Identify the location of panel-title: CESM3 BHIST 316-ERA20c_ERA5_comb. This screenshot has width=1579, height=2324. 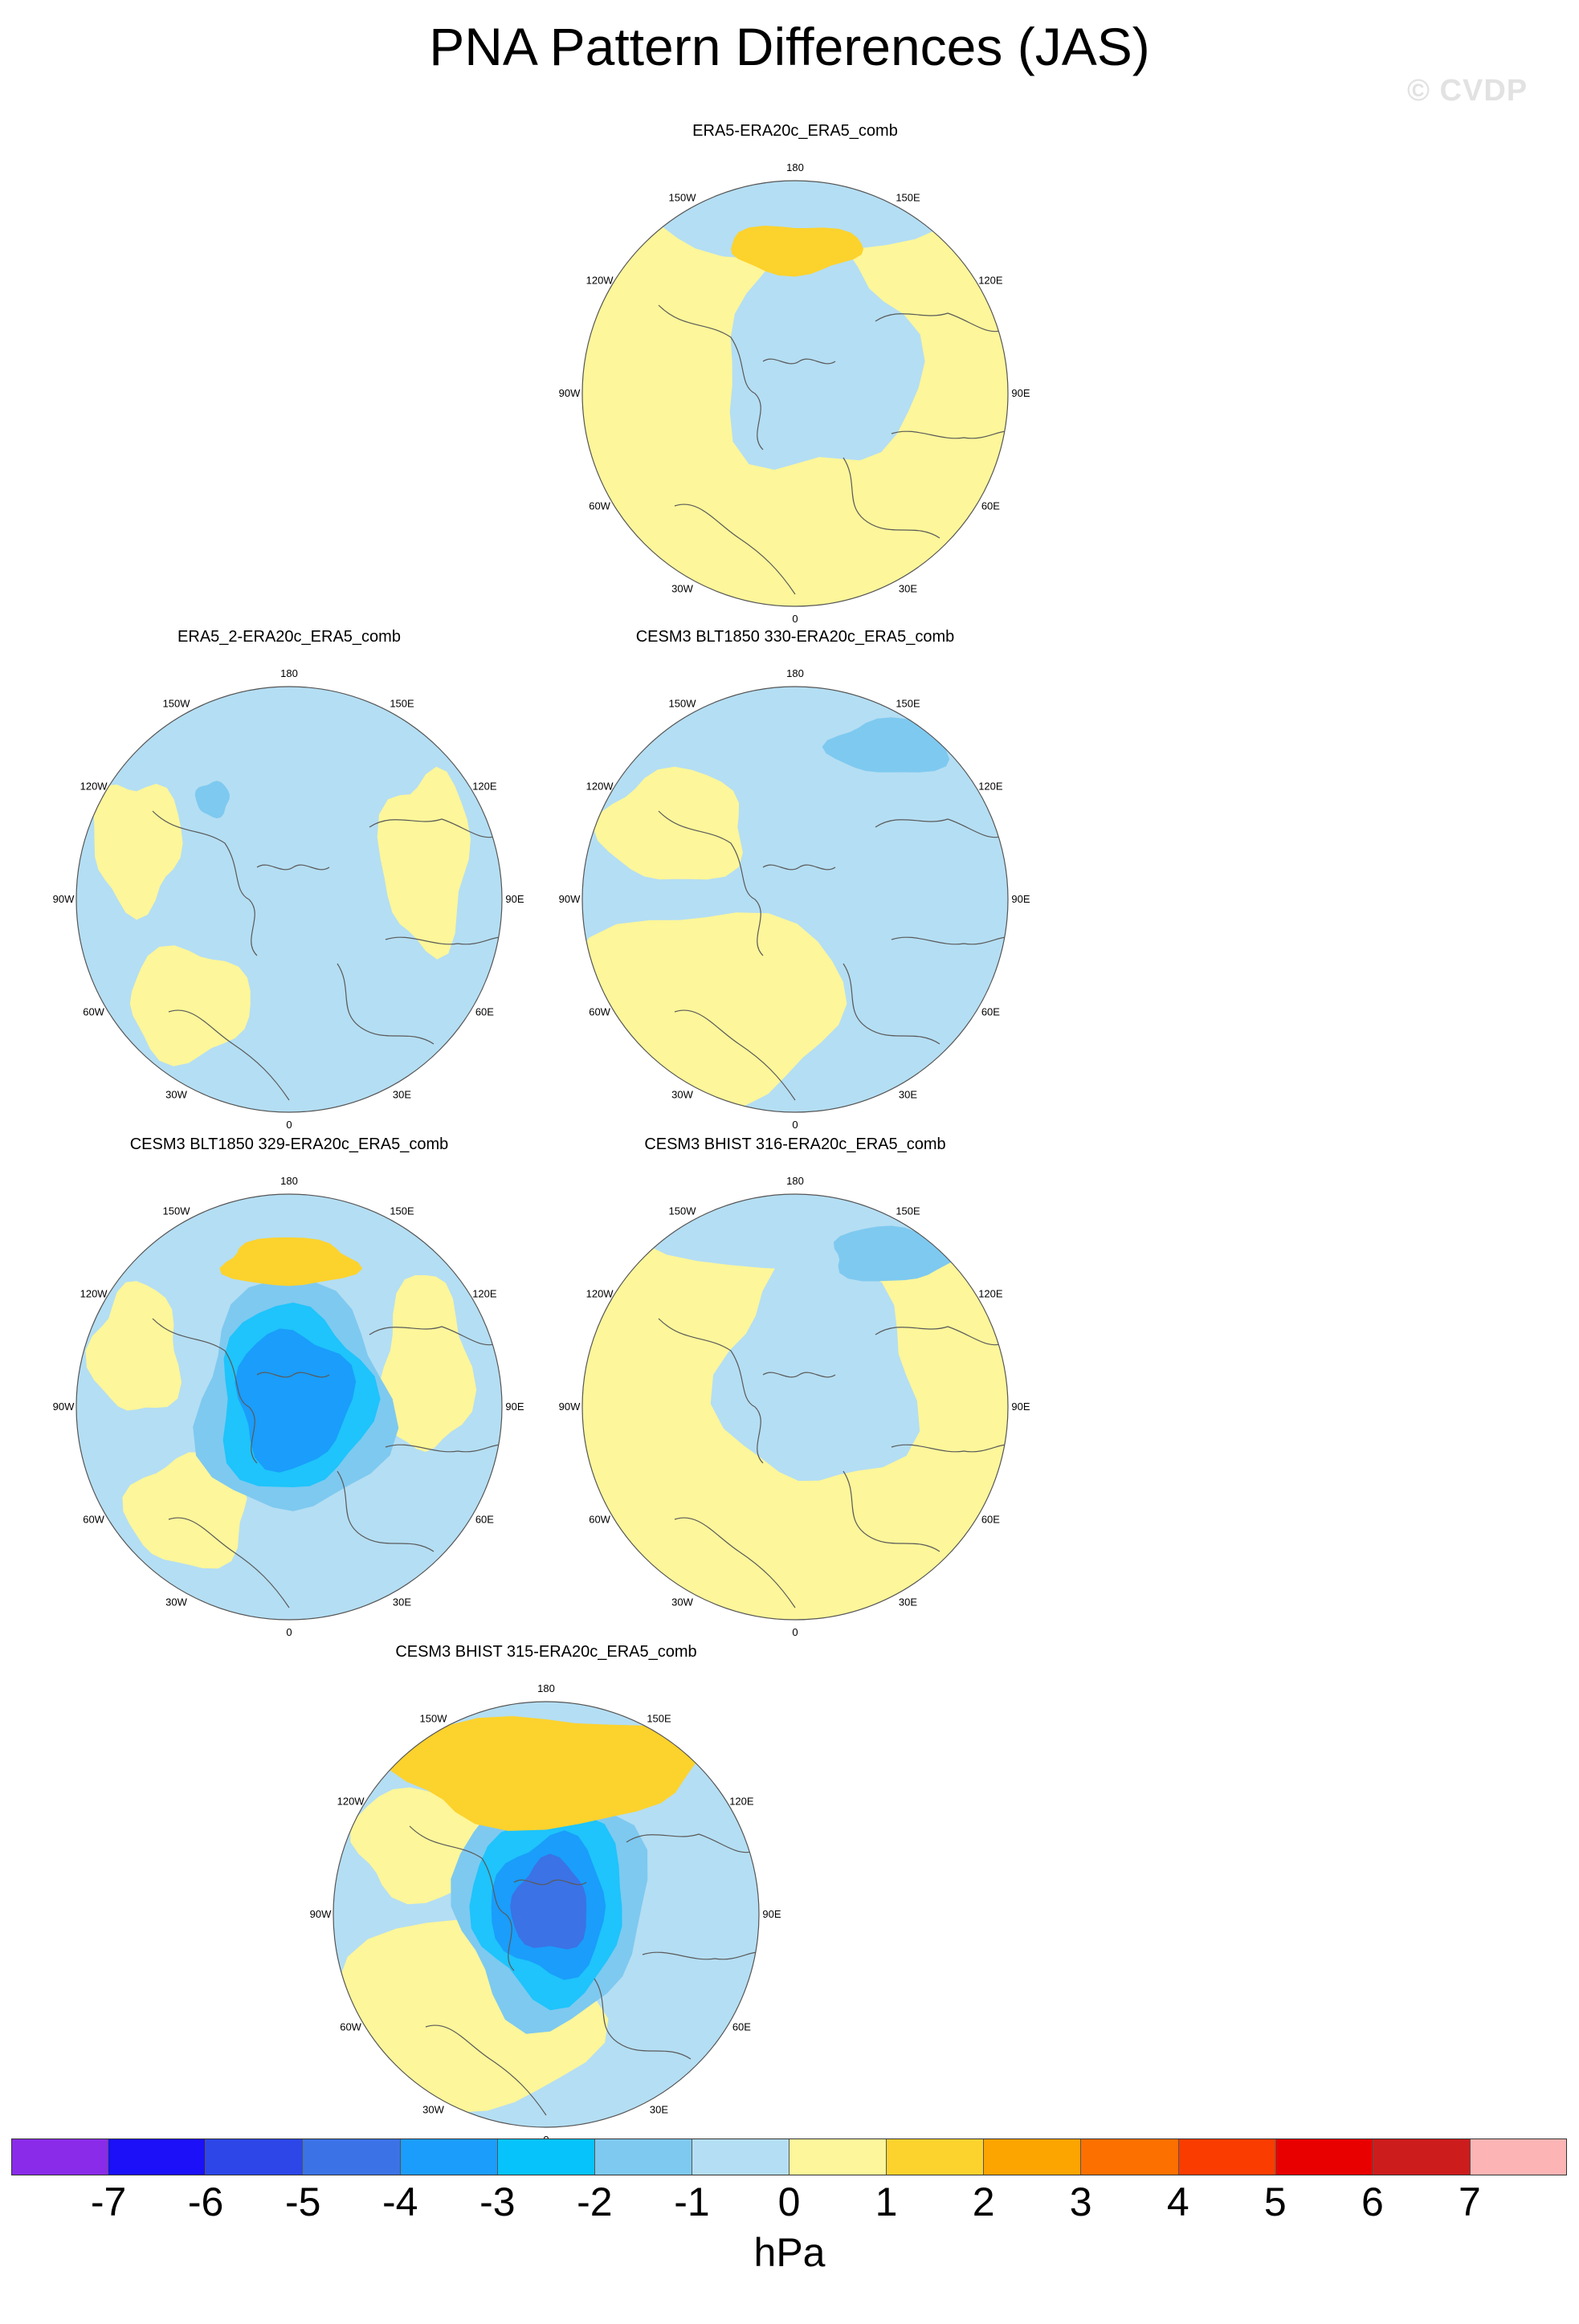
(795, 1144).